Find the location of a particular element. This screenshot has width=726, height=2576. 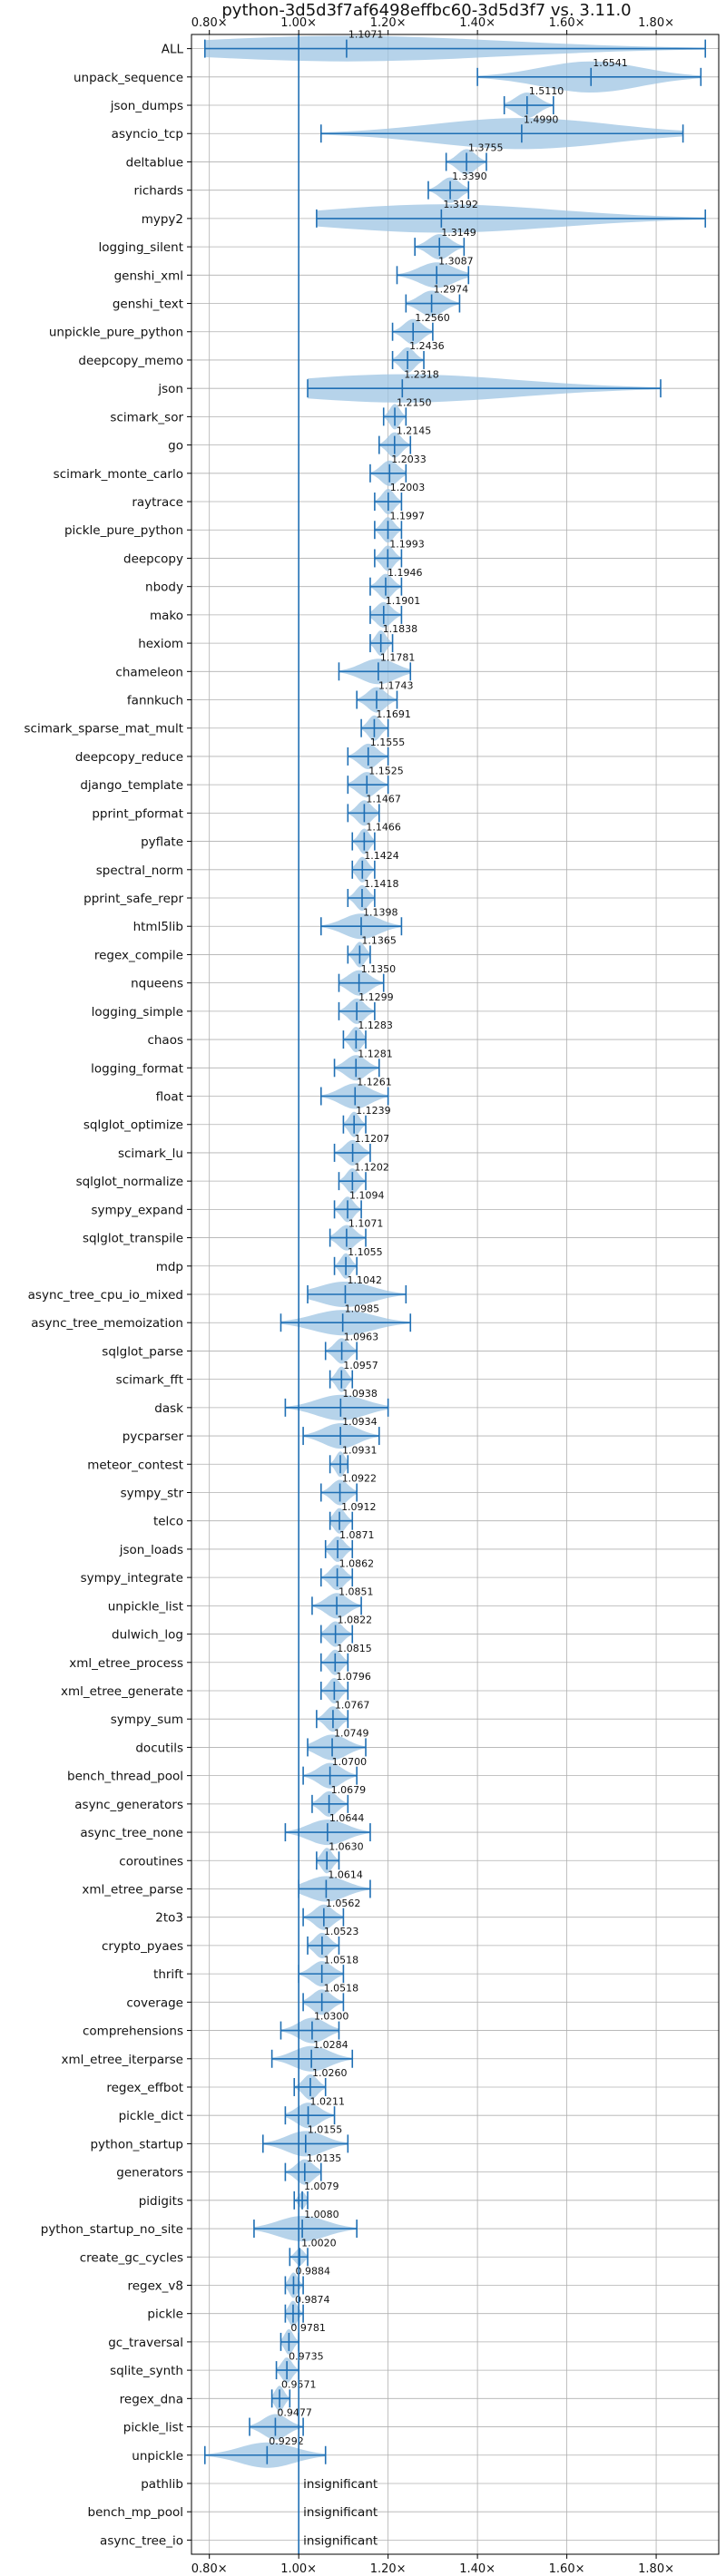

mean-value-label: 1.0963 is located at coordinates (361, 1337).